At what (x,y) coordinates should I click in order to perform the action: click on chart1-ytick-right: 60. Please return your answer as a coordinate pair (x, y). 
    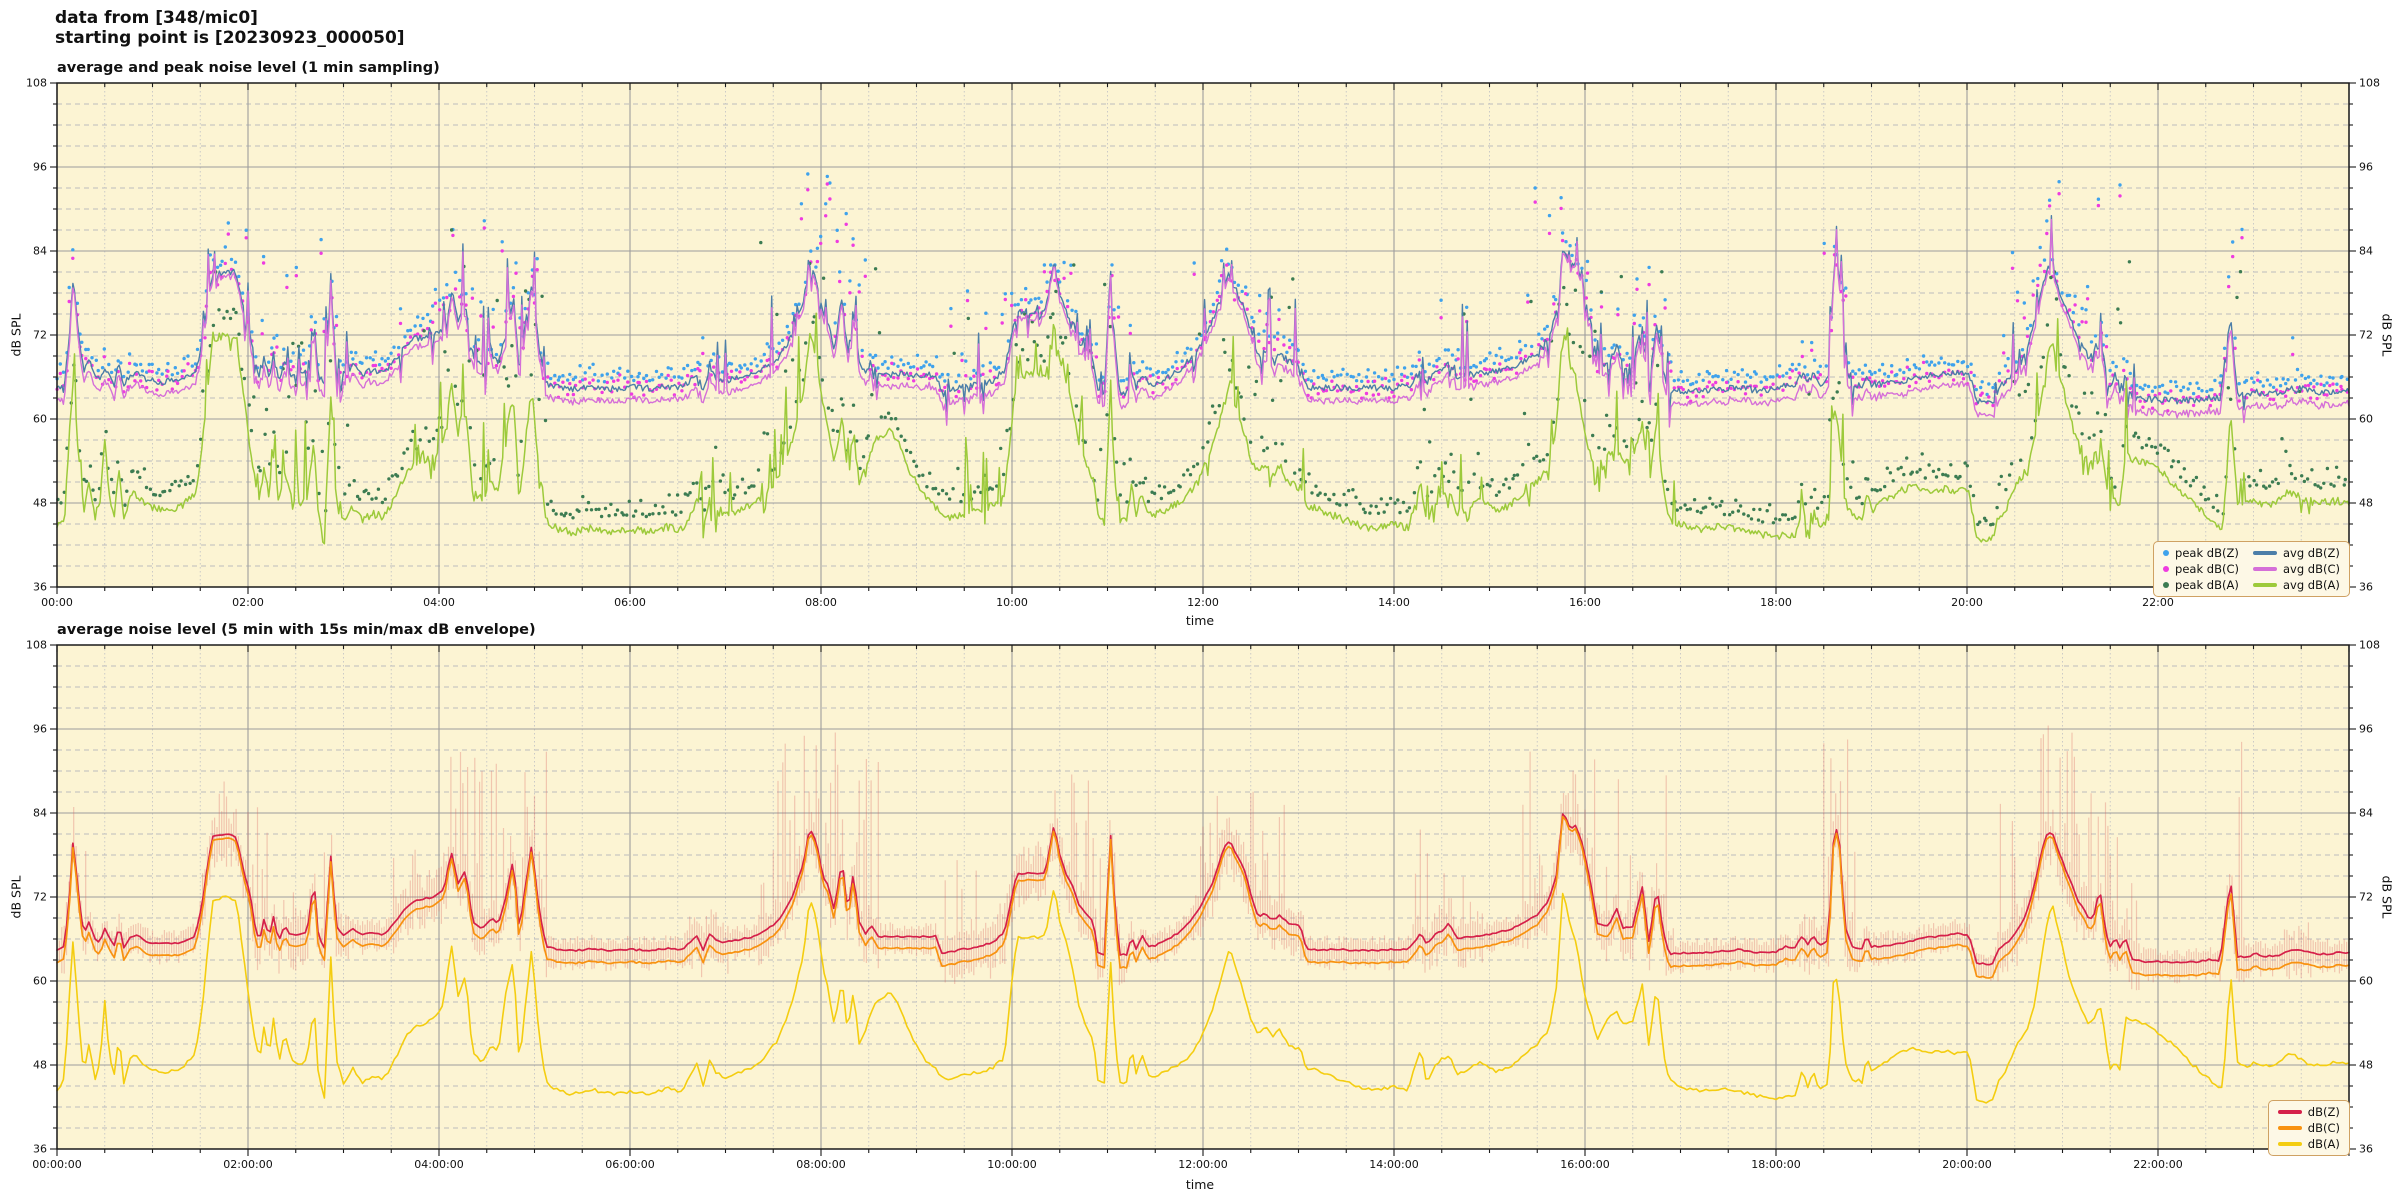
    Looking at the image, I should click on (2366, 419).